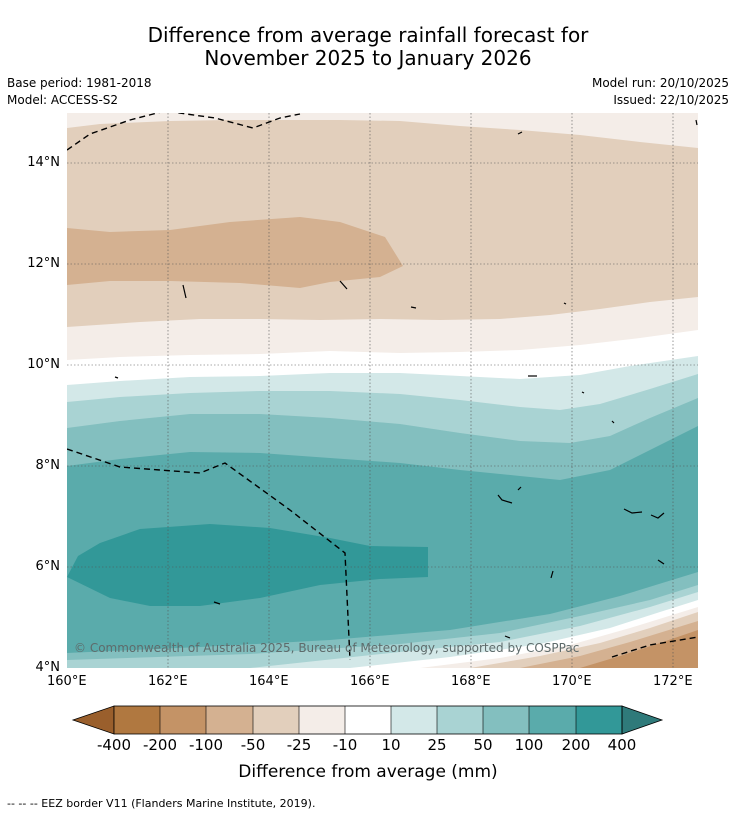 Image resolution: width=736 pixels, height=816 pixels. What do you see at coordinates (572, 681) in the screenshot?
I see `x-tick-170e: 170°E` at bounding box center [572, 681].